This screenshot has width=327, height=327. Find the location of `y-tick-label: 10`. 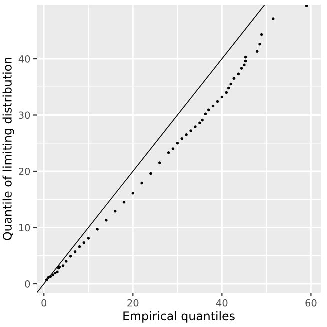

y-tick-label: 10 is located at coordinates (24, 228).